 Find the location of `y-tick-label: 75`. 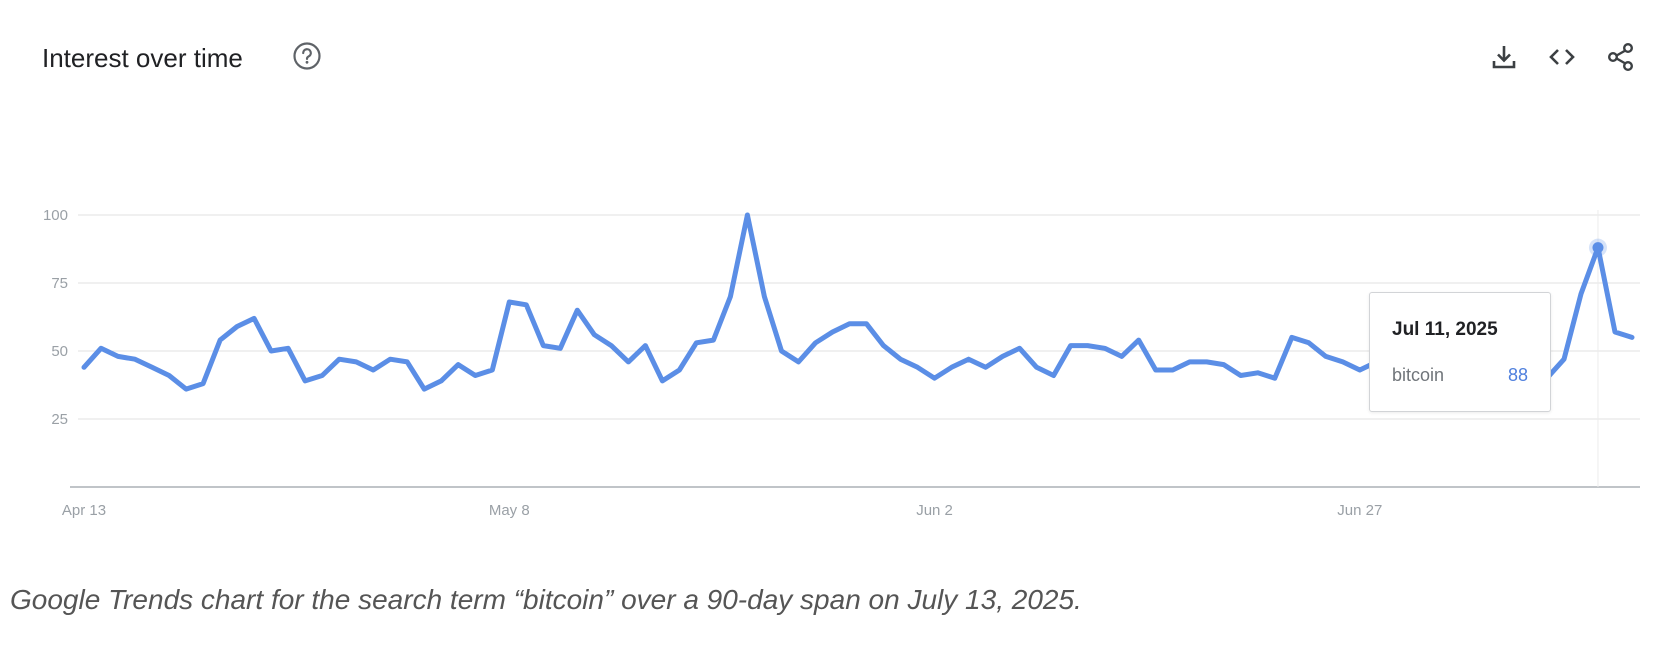

y-tick-label: 75 is located at coordinates (59, 283).